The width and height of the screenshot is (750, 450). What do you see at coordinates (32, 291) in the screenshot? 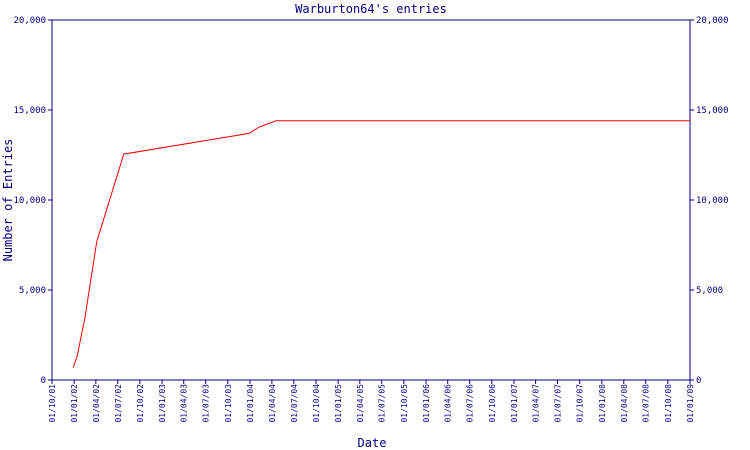
I see `y-tick-label: 5,000` at bounding box center [32, 291].